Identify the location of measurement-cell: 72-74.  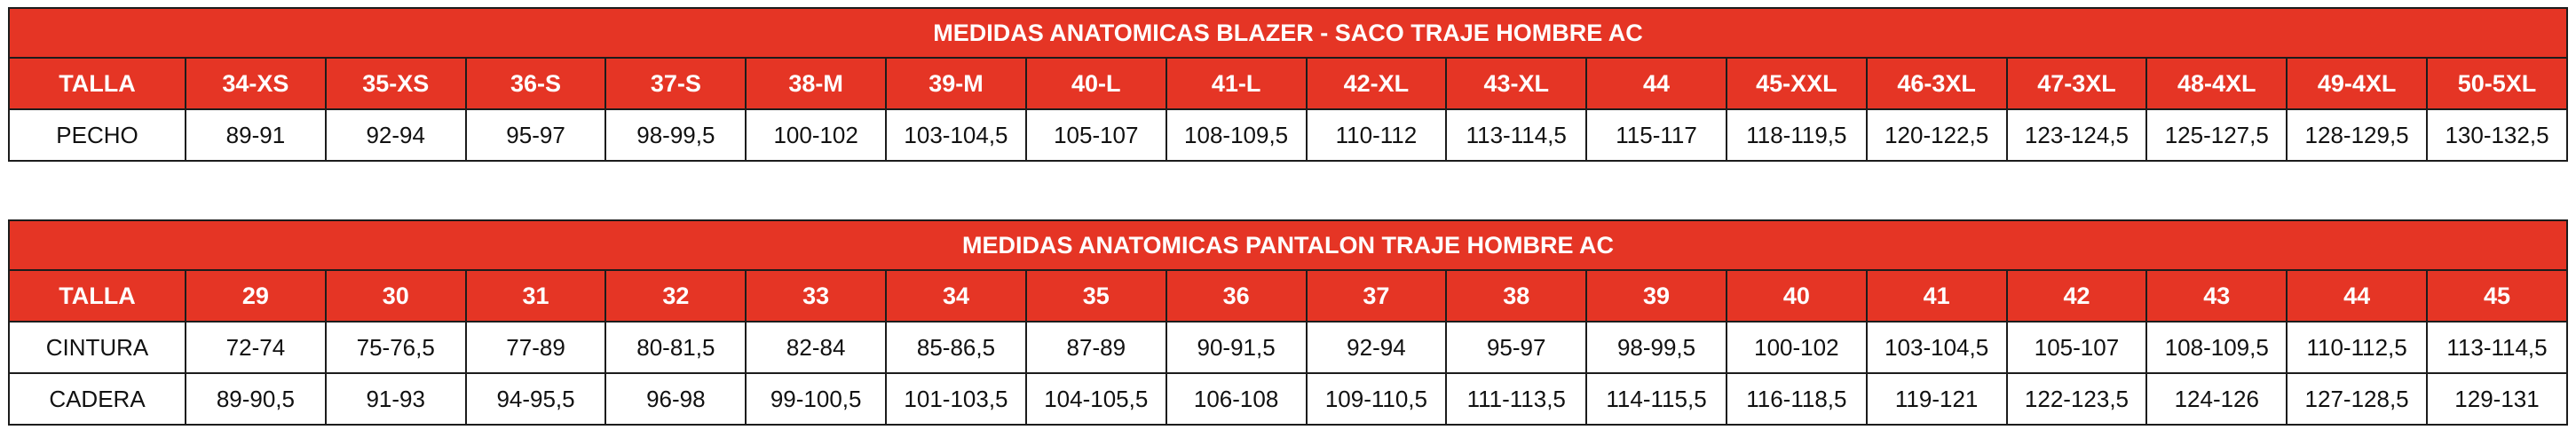
(256, 347).